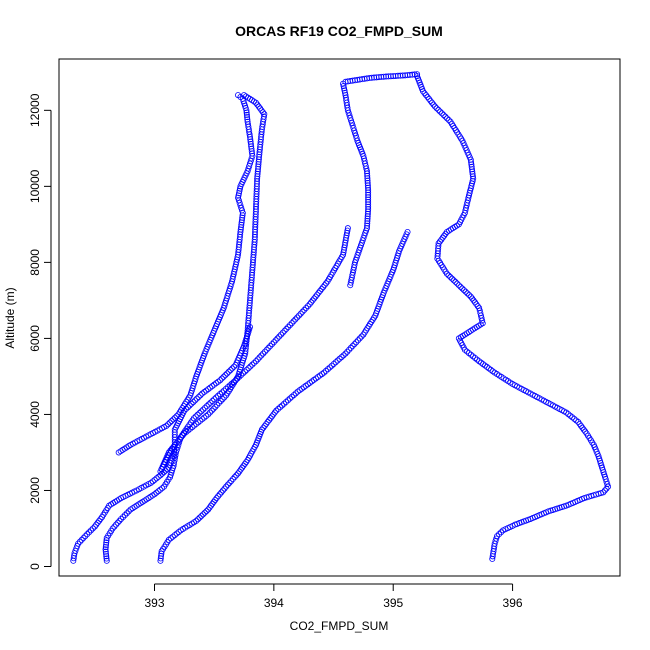 This screenshot has width=650, height=650. I want to click on x-tick-label: 394, so click(274, 603).